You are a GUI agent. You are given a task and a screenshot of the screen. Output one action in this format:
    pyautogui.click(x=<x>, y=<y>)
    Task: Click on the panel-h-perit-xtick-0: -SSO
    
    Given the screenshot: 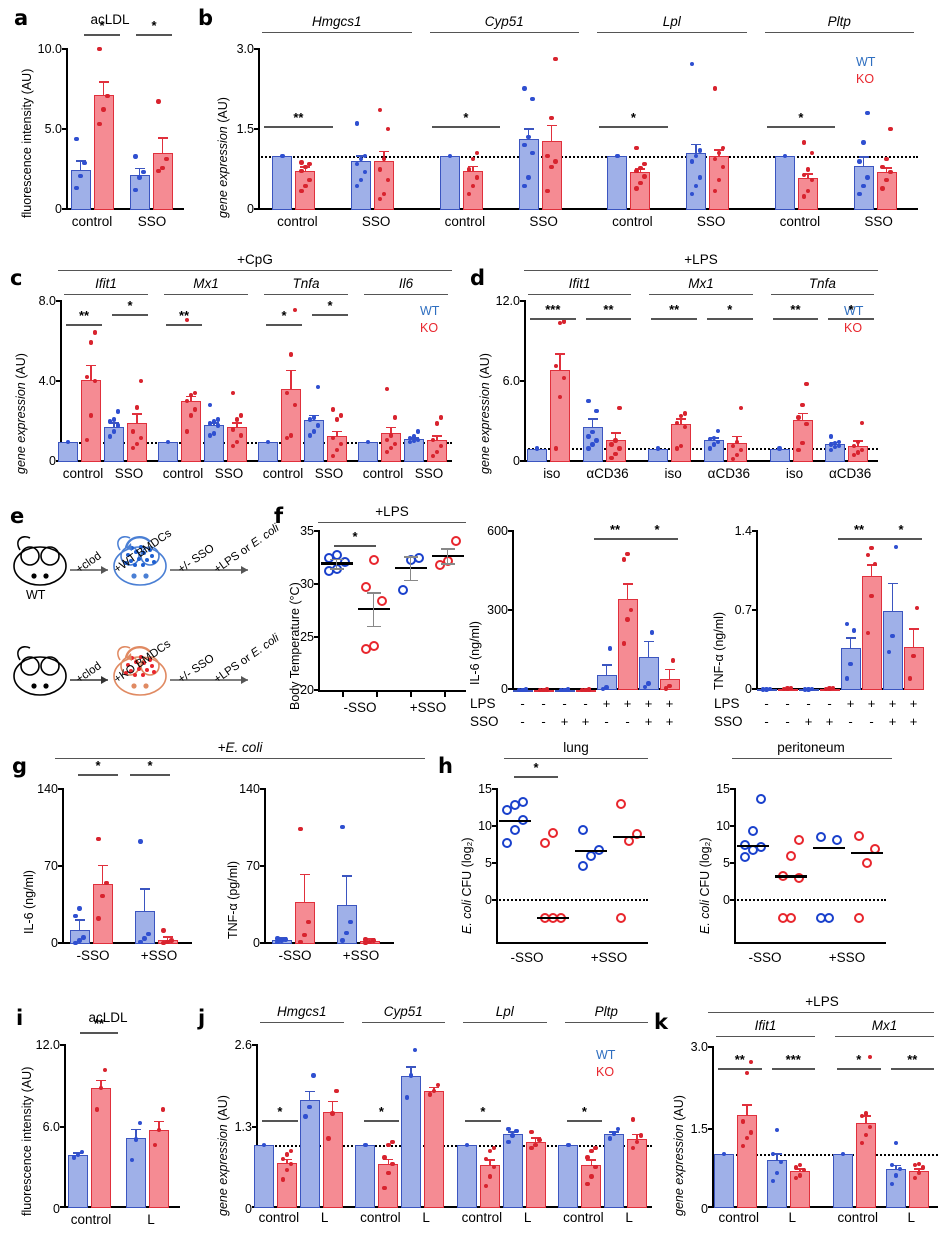 What is the action you would take?
    pyautogui.click(x=765, y=957)
    